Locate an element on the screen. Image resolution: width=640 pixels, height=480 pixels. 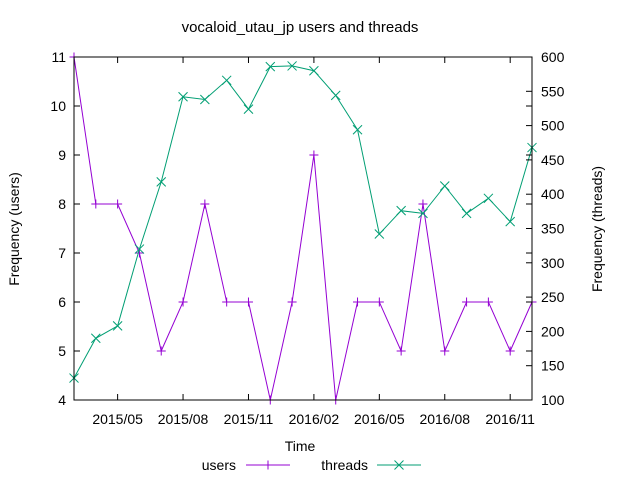
y2-tick-label: 350 is located at coordinates (553, 229).